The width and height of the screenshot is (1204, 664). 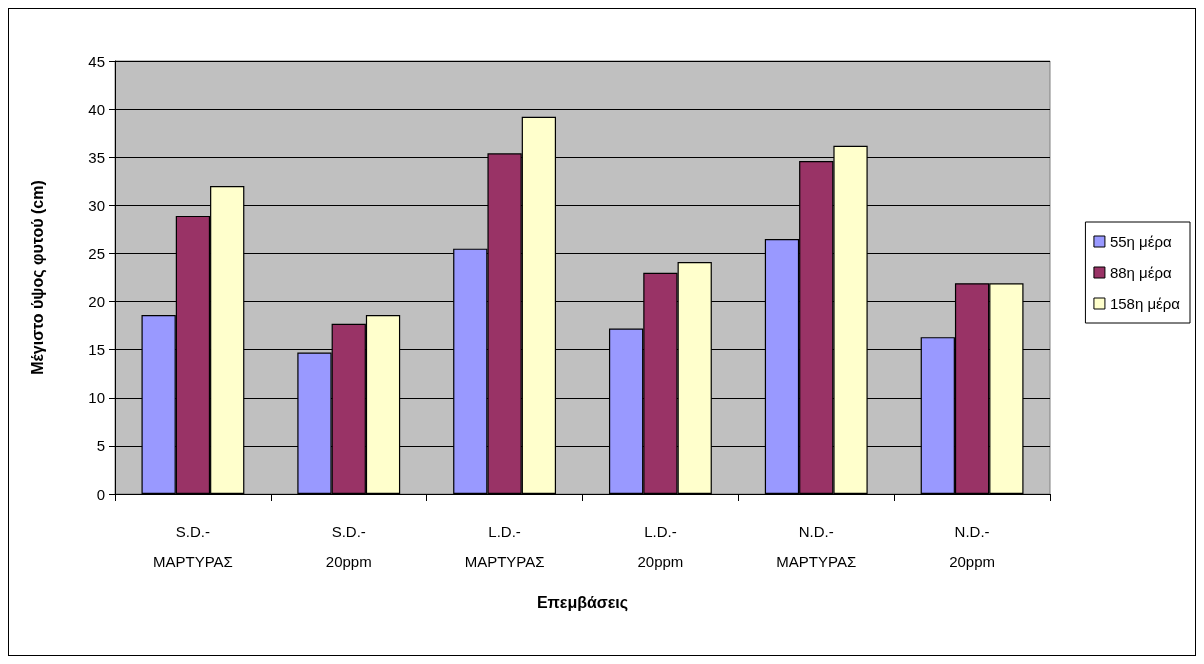 I want to click on y-tick-label: 25, so click(x=96, y=253).